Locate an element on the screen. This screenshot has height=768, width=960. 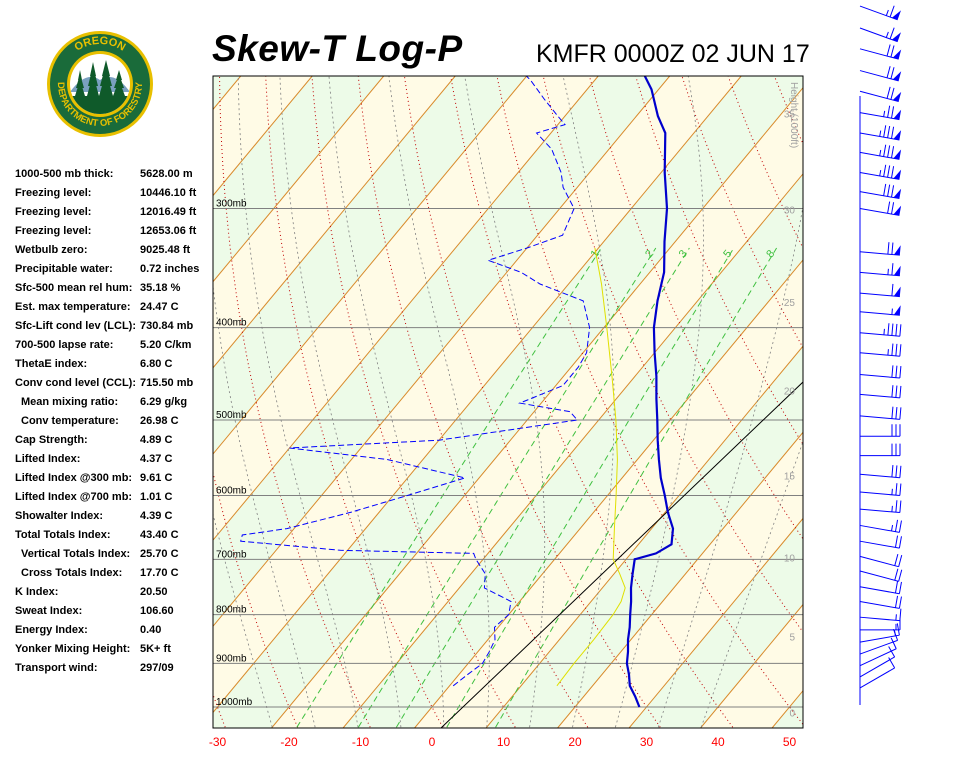
height-tick-label: 10 is located at coordinates (790, 558).